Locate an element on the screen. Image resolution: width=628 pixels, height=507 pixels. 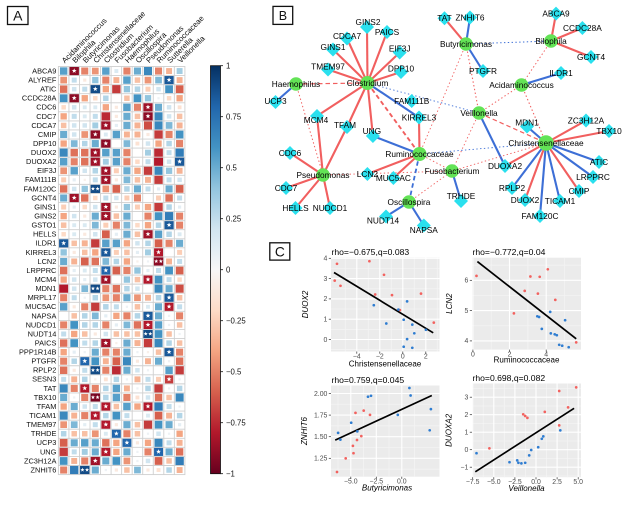
svg-text: TMEM97 is located at coordinates (328, 66).